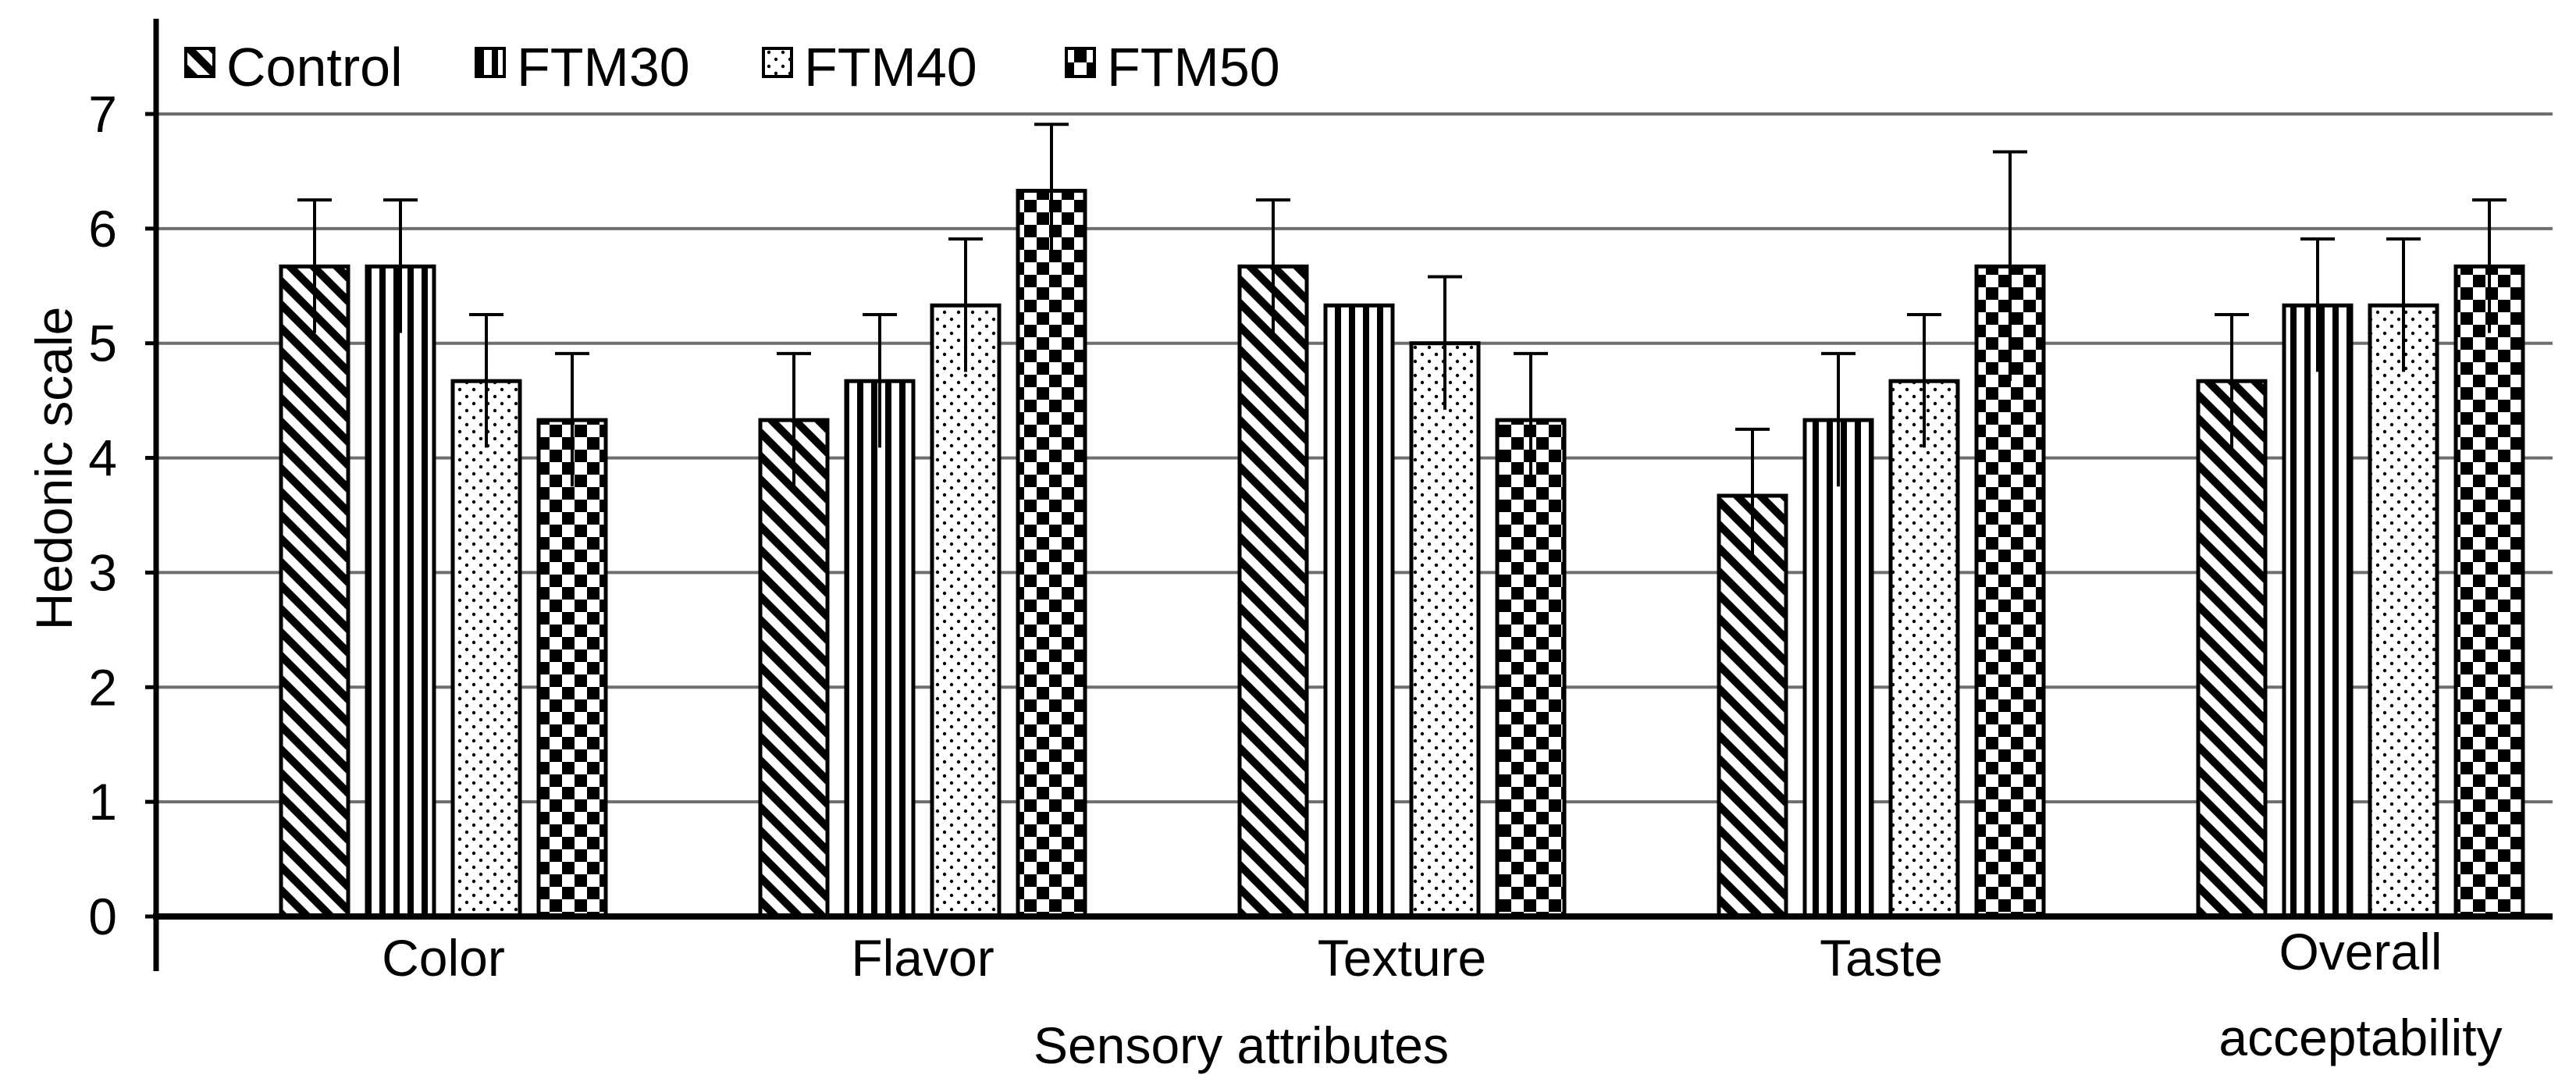 The height and width of the screenshot is (1089, 2576). I want to click on x-category-label: Color, so click(444, 958).